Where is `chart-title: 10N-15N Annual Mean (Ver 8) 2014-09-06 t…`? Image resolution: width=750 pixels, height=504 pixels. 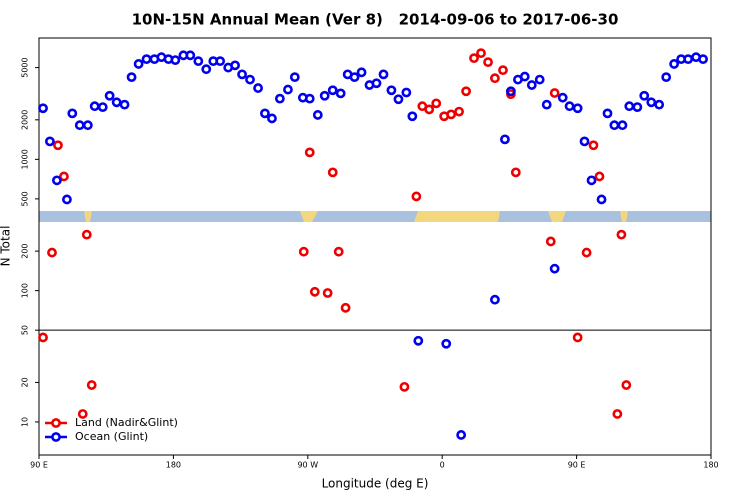
chart-title: 10N-15N Annual Mean (Ver 8) 2014-09-06 t… is located at coordinates (375, 20).